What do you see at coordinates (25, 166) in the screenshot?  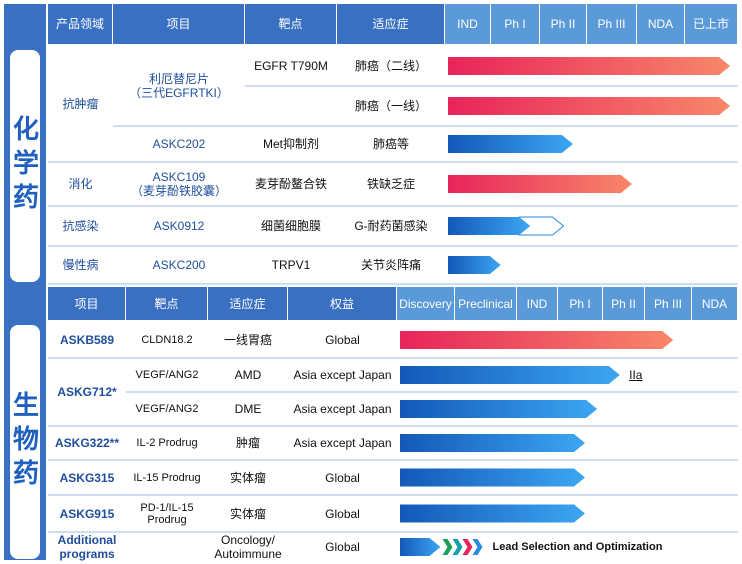 I see `section-label: 化学药` at bounding box center [25, 166].